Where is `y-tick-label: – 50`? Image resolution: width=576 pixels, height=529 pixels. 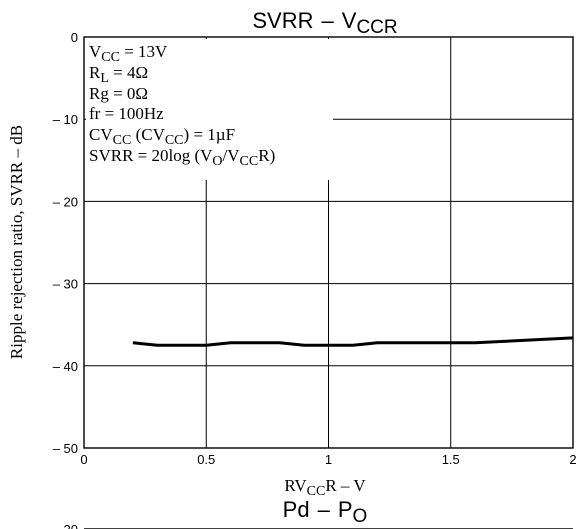 y-tick-label: – 50 is located at coordinates (65, 448).